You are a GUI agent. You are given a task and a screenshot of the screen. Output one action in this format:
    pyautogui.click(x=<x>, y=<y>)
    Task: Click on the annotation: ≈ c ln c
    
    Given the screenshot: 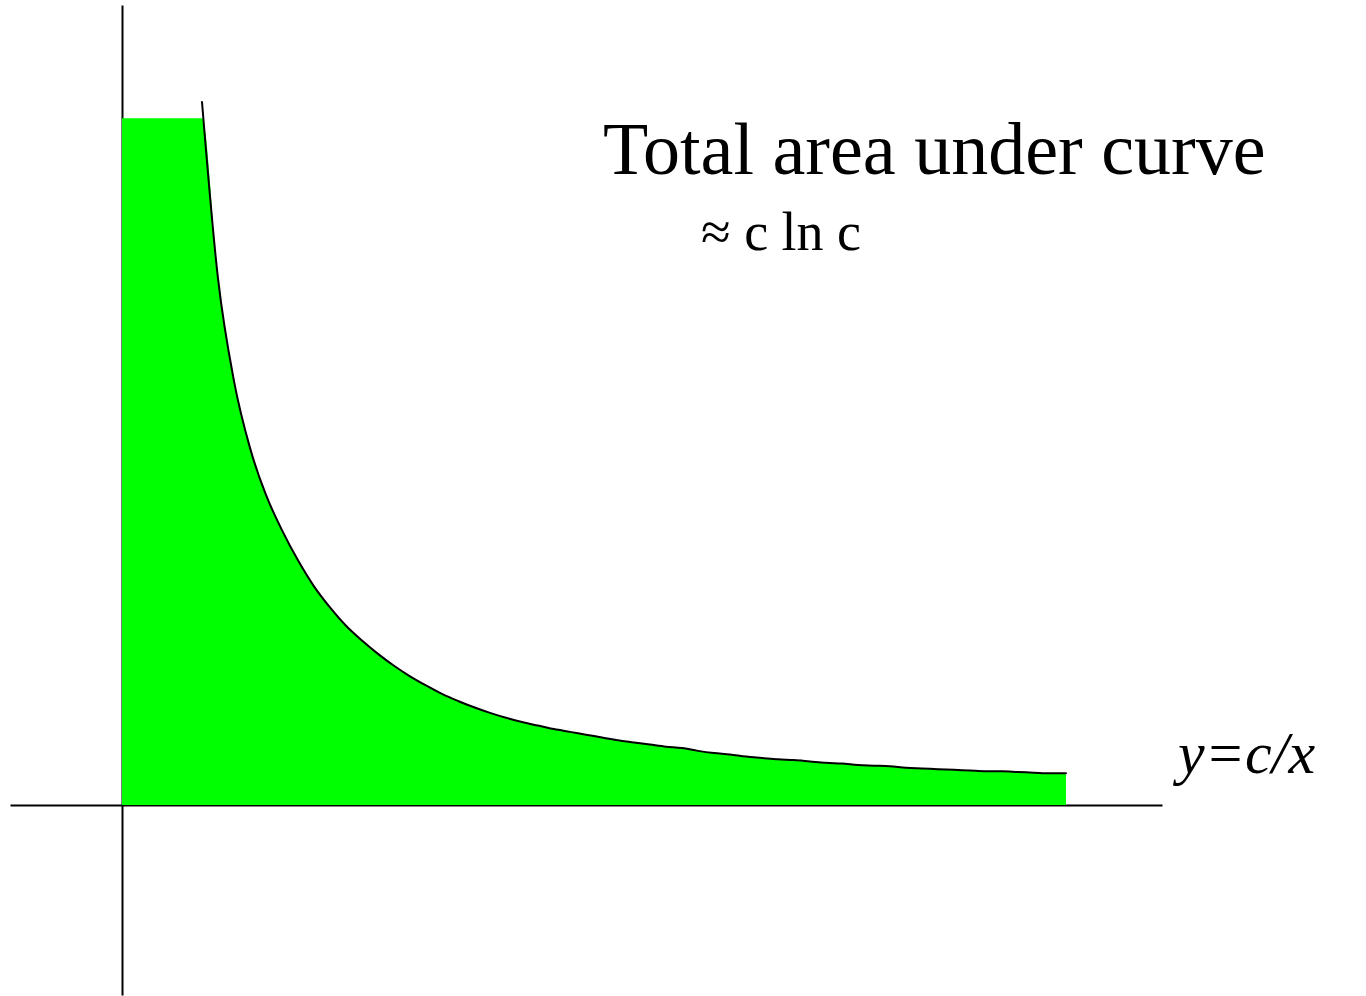 What is the action you would take?
    pyautogui.click(x=781, y=232)
    